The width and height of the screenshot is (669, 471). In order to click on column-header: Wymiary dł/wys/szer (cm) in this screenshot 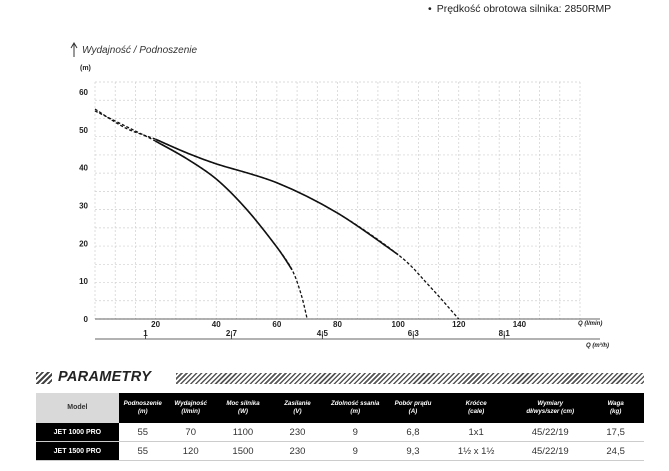, I will do `click(550, 408)`.